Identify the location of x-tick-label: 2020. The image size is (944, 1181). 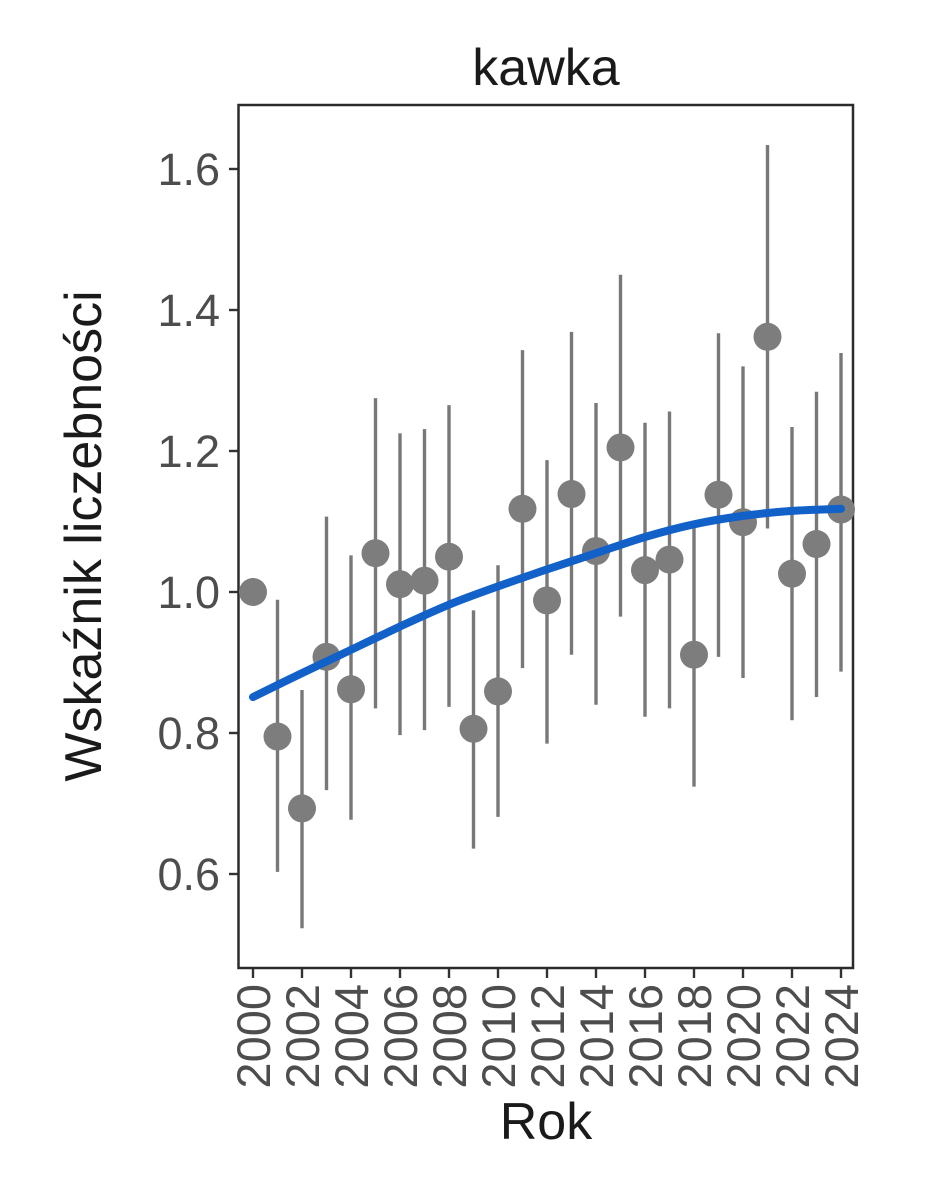
(743, 1036).